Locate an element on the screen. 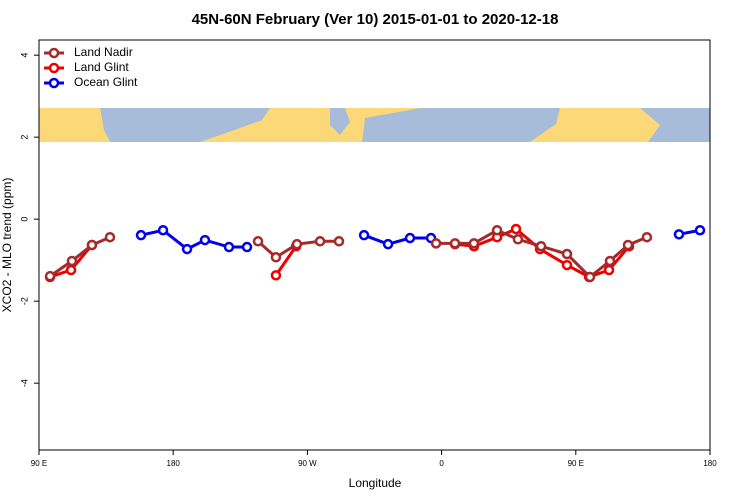 The image size is (750, 500). y-axis-label: XCO2 - MLO trend (ppm) is located at coordinates (7, 245).